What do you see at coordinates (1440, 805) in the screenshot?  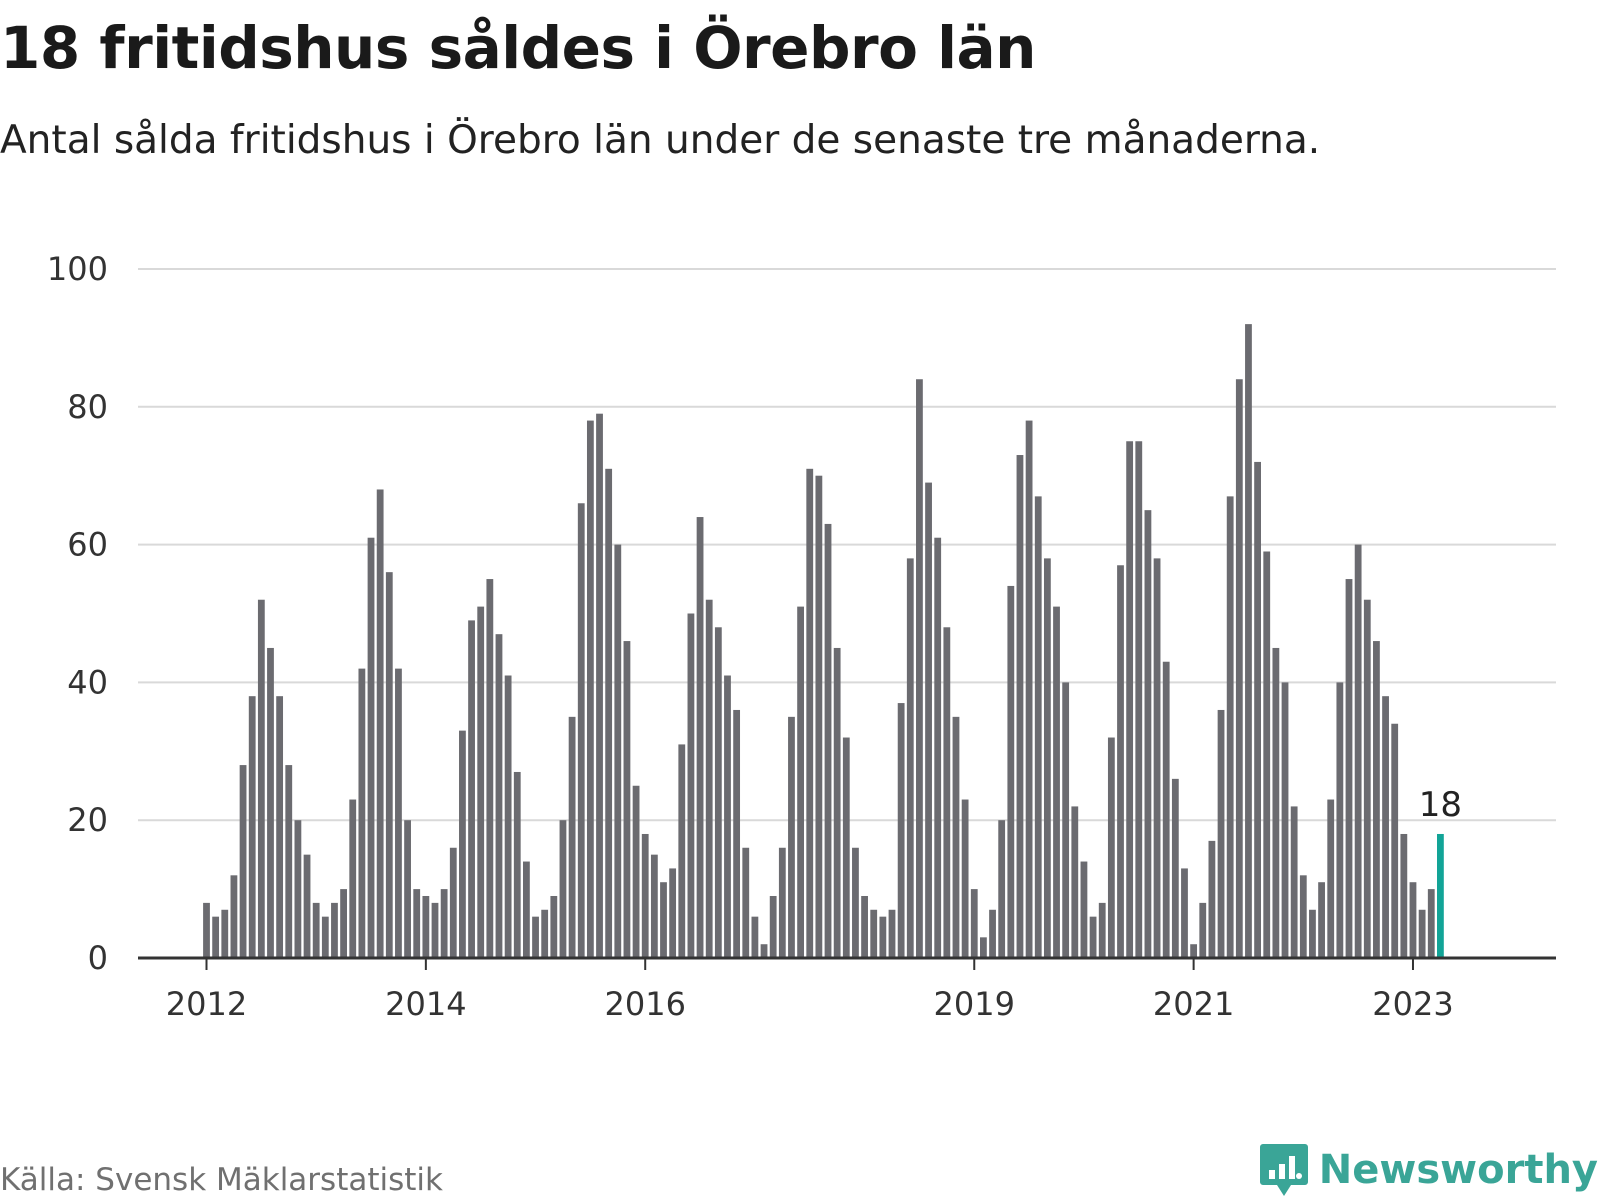 I see `data-labels: 18` at bounding box center [1440, 805].